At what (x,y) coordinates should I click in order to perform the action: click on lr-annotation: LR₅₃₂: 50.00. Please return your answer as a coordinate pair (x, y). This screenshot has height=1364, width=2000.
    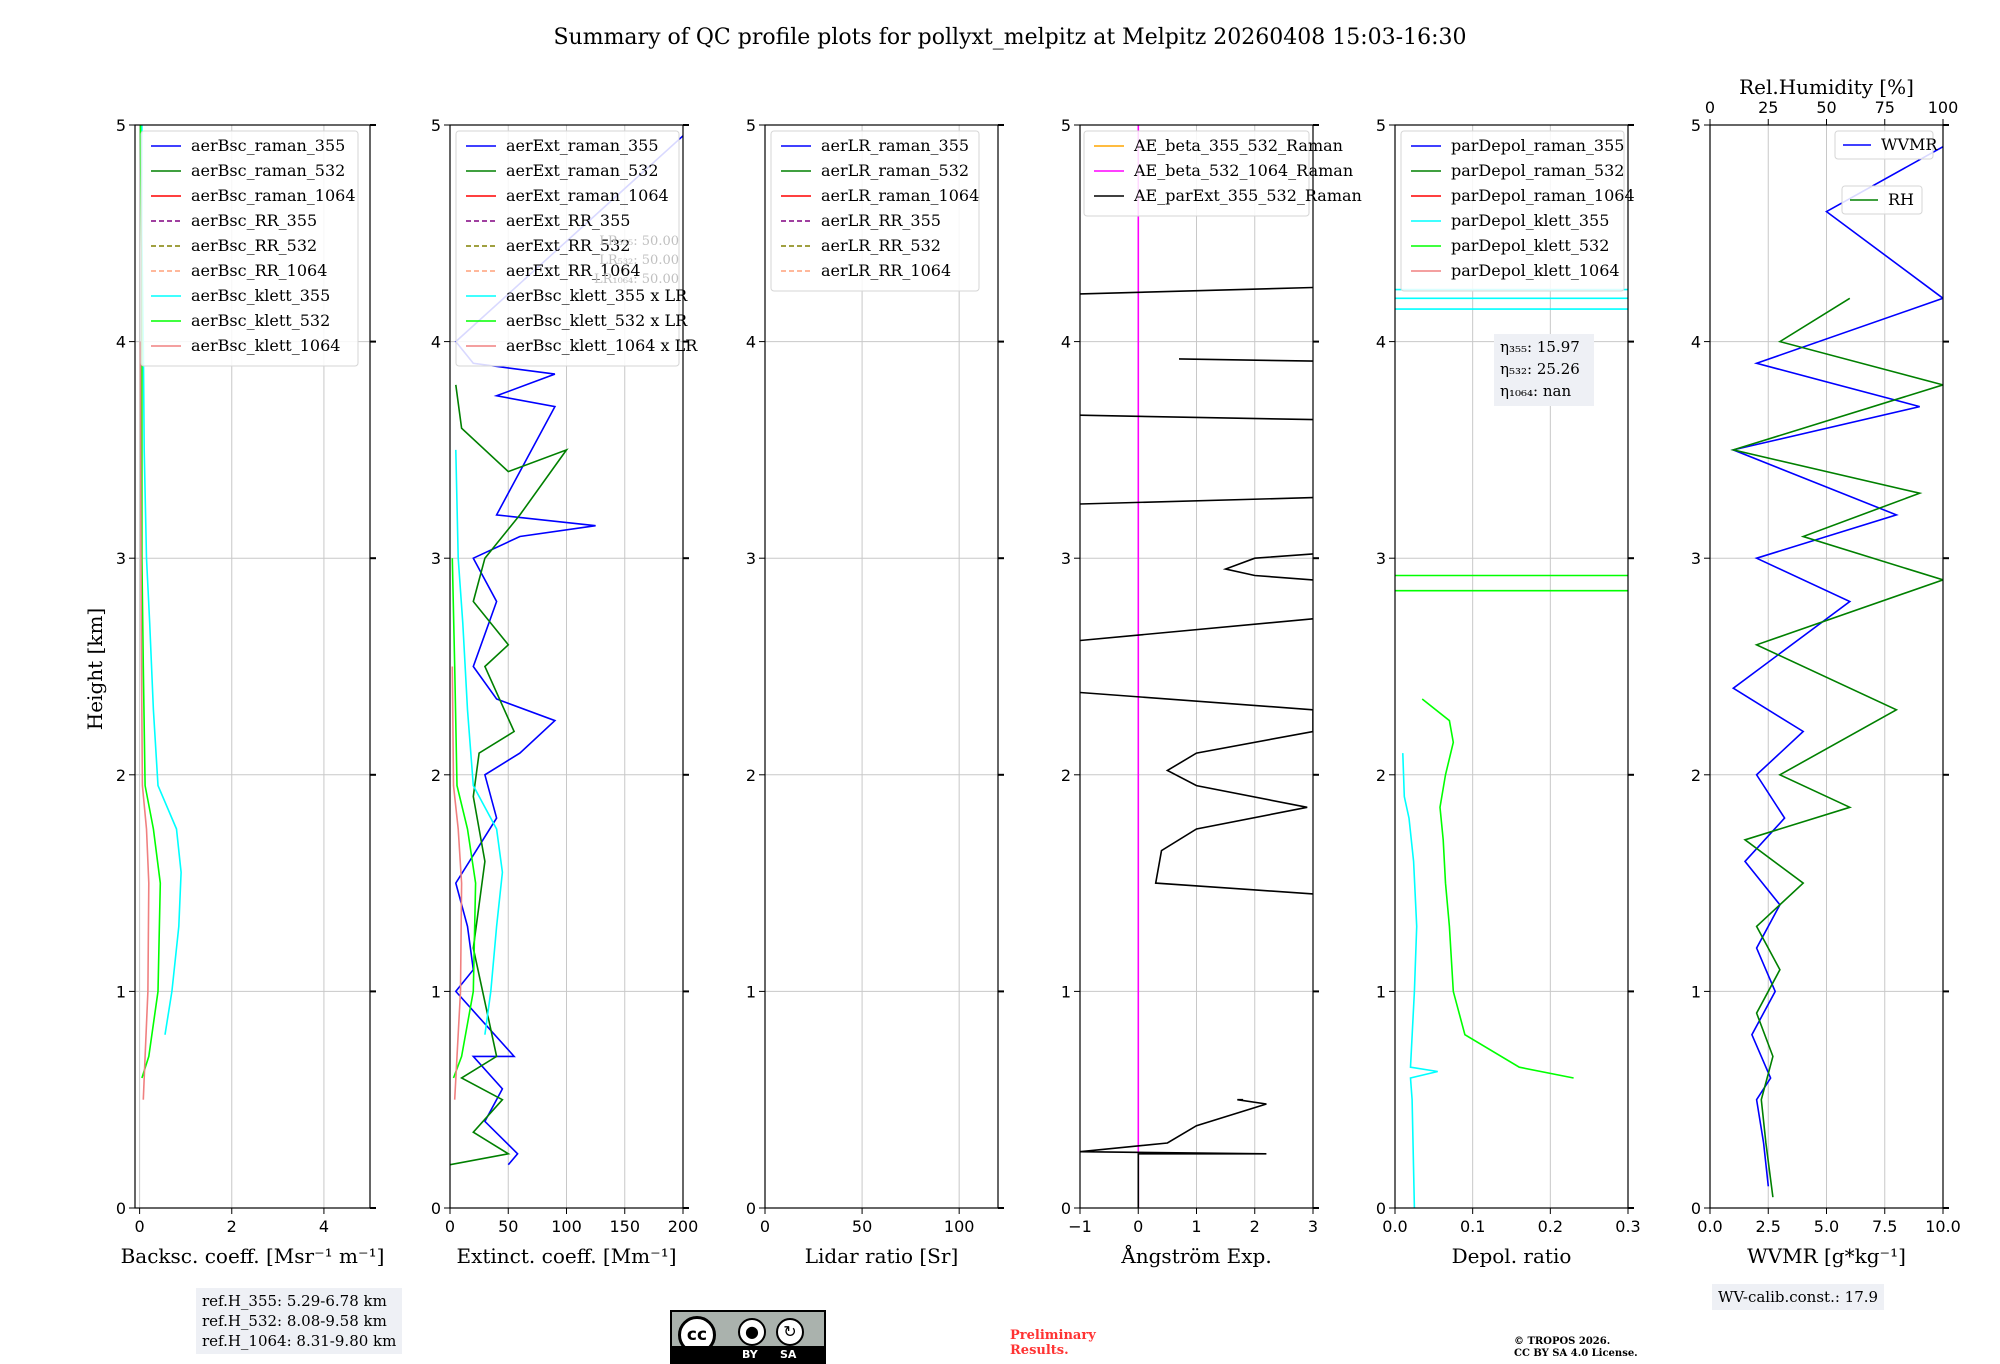
    Looking at the image, I should click on (639, 260).